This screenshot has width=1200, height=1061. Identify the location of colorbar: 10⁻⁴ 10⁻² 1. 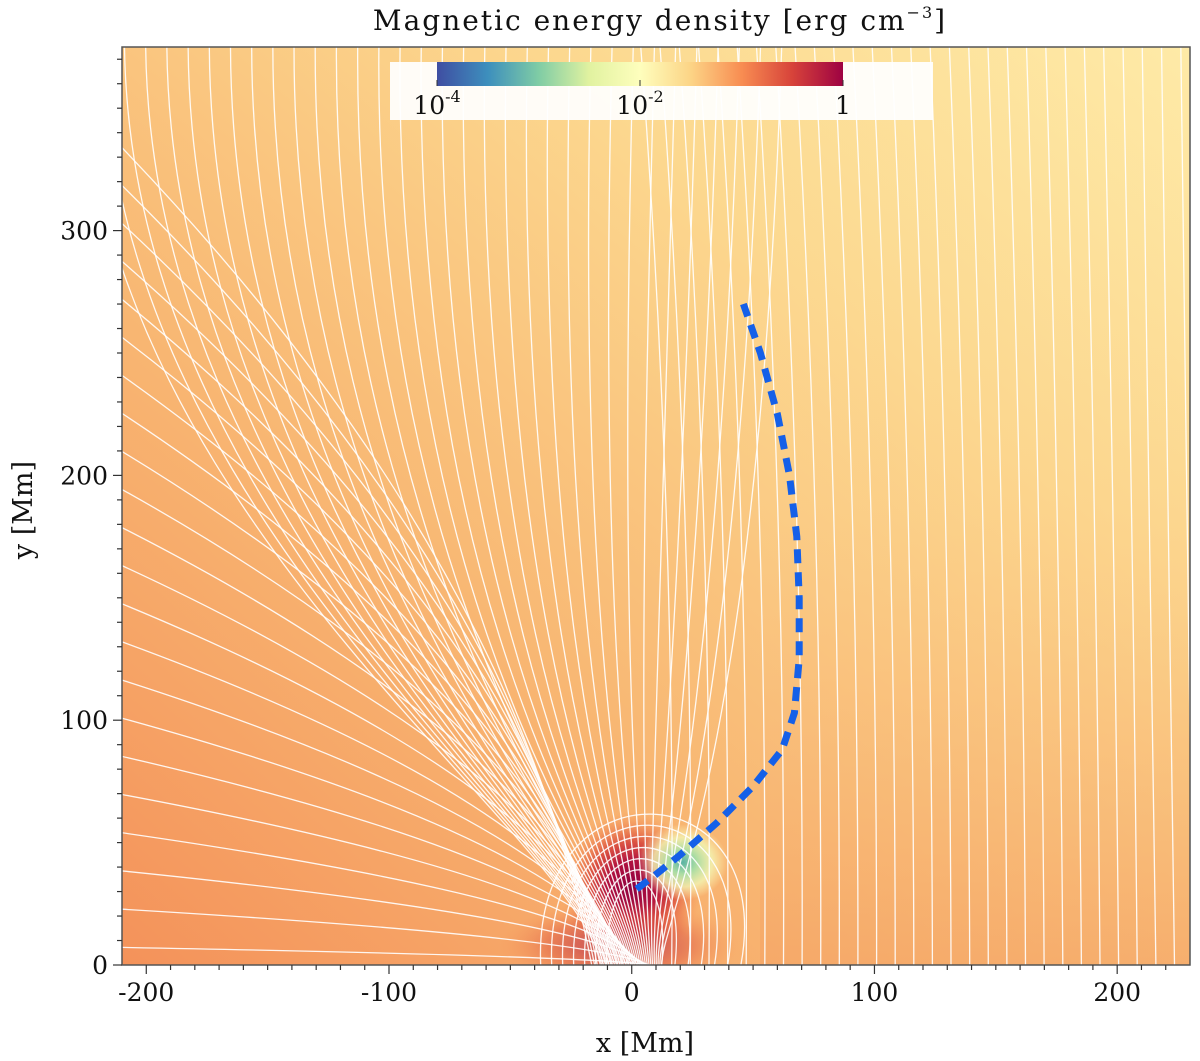
(661, 91).